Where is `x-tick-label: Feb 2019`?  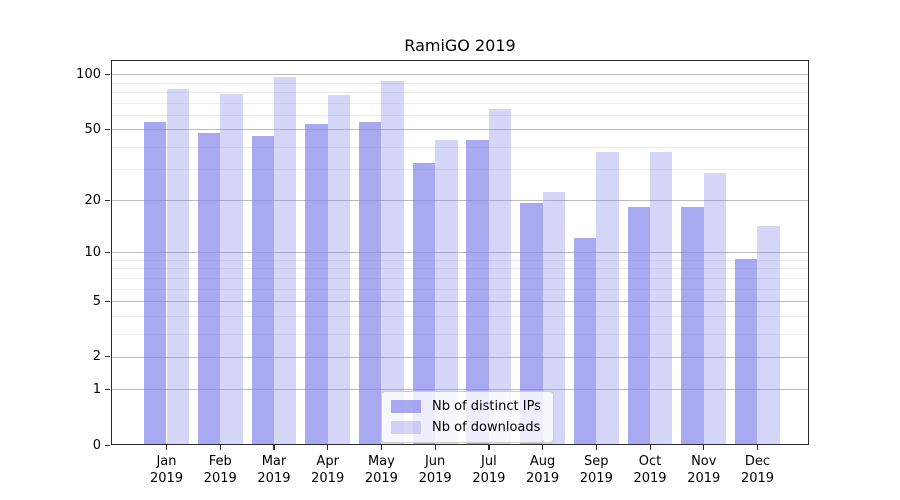 x-tick-label: Feb 2019 is located at coordinates (220, 470).